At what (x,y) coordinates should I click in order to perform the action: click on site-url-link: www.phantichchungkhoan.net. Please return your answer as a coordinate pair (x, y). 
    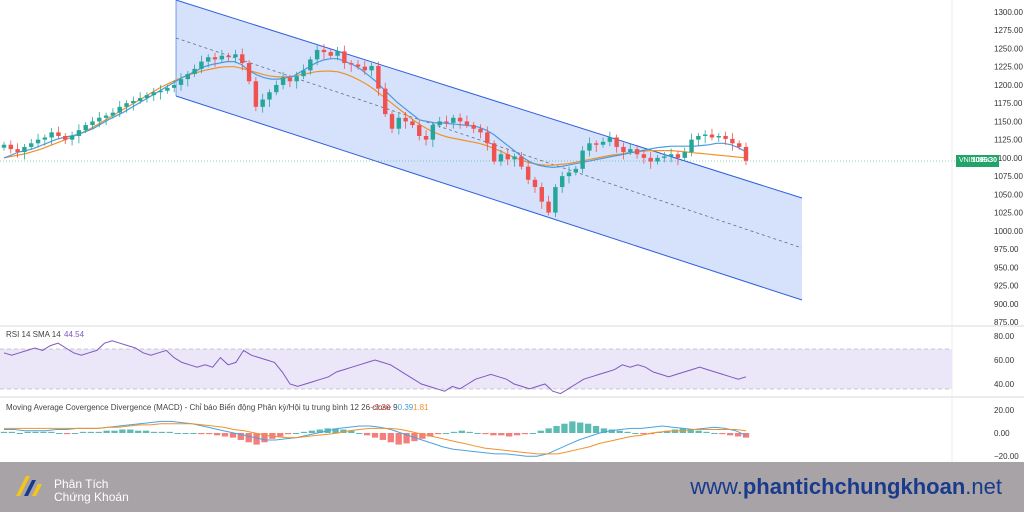
    Looking at the image, I should click on (846, 487).